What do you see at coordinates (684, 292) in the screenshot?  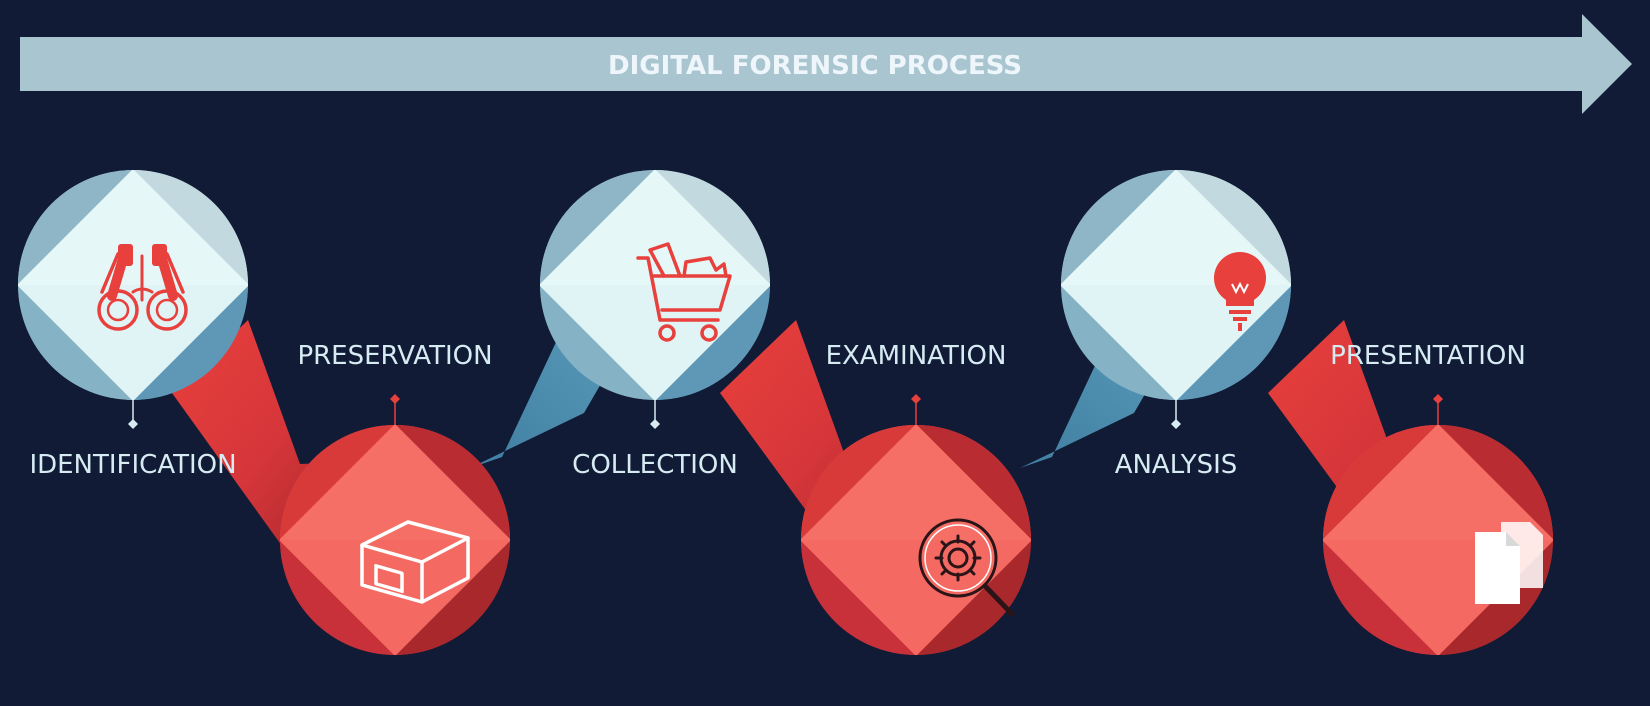 I see `shopping-cart-icon` at bounding box center [684, 292].